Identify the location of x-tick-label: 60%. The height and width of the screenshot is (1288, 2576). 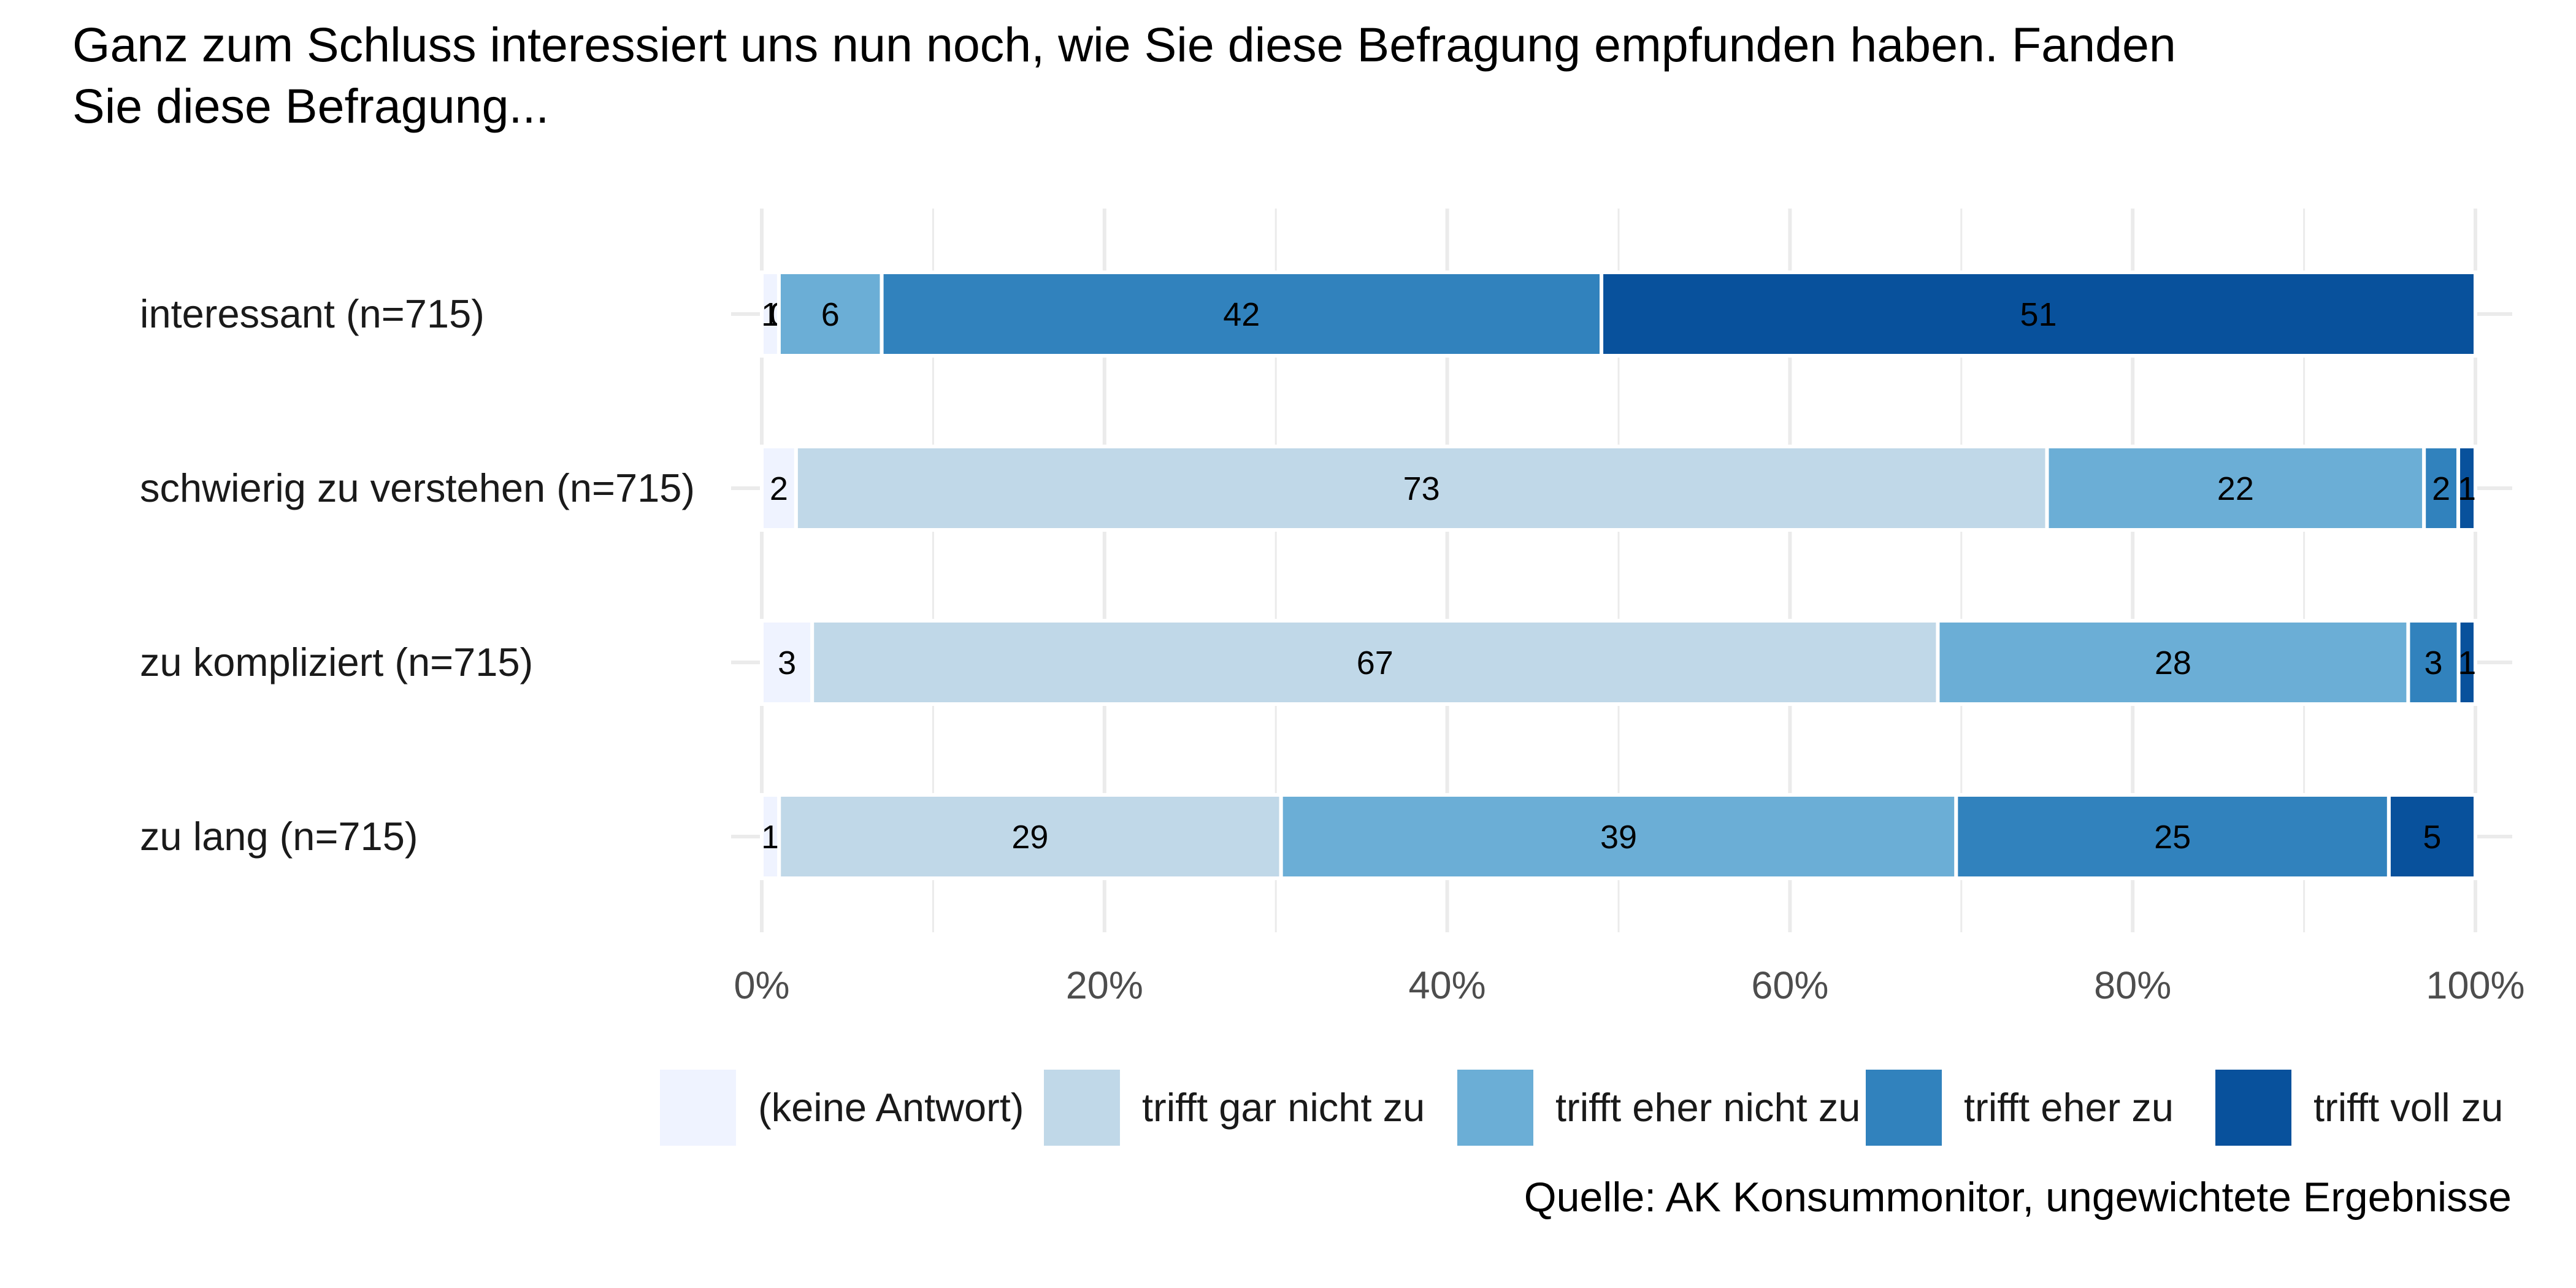
(1789, 985).